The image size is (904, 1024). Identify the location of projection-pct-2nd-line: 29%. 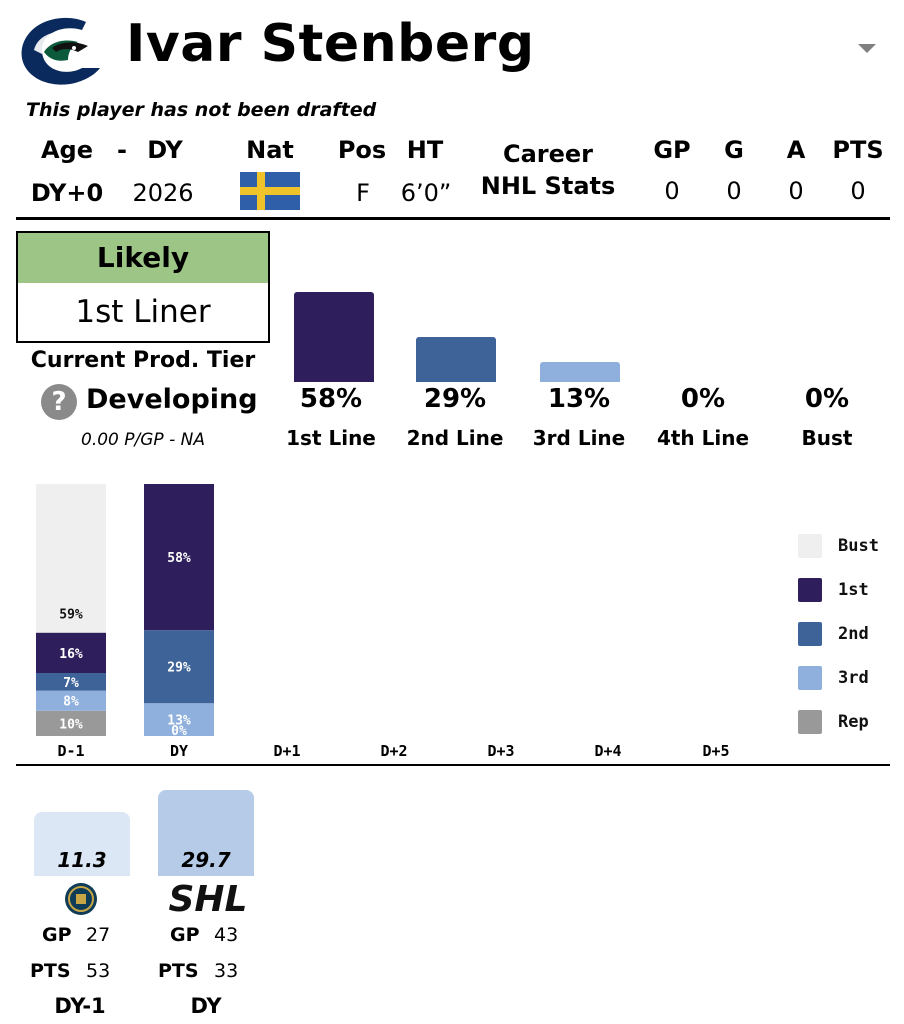
(455, 399).